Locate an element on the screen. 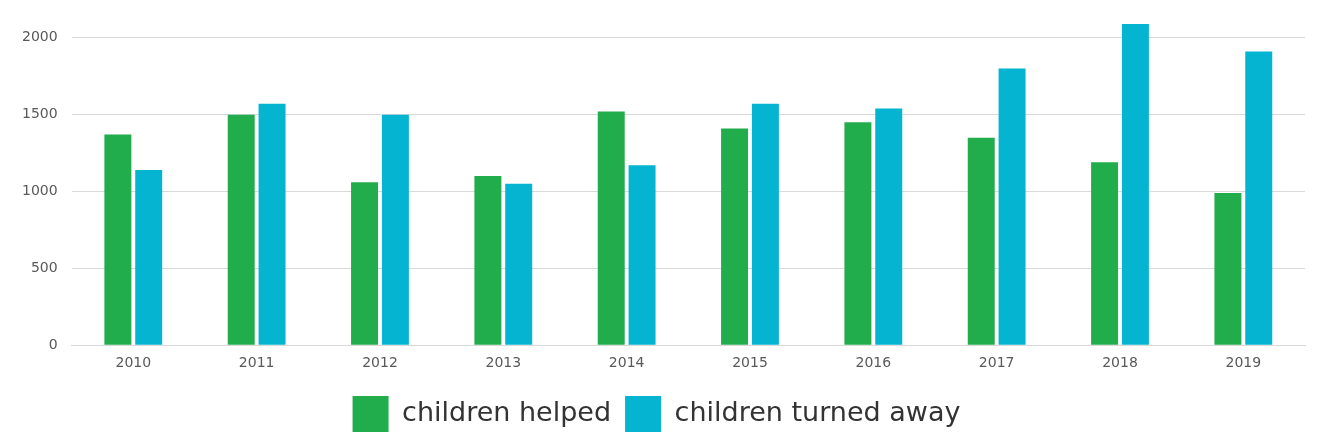  y-tick-label: 2000 is located at coordinates (39, 36).